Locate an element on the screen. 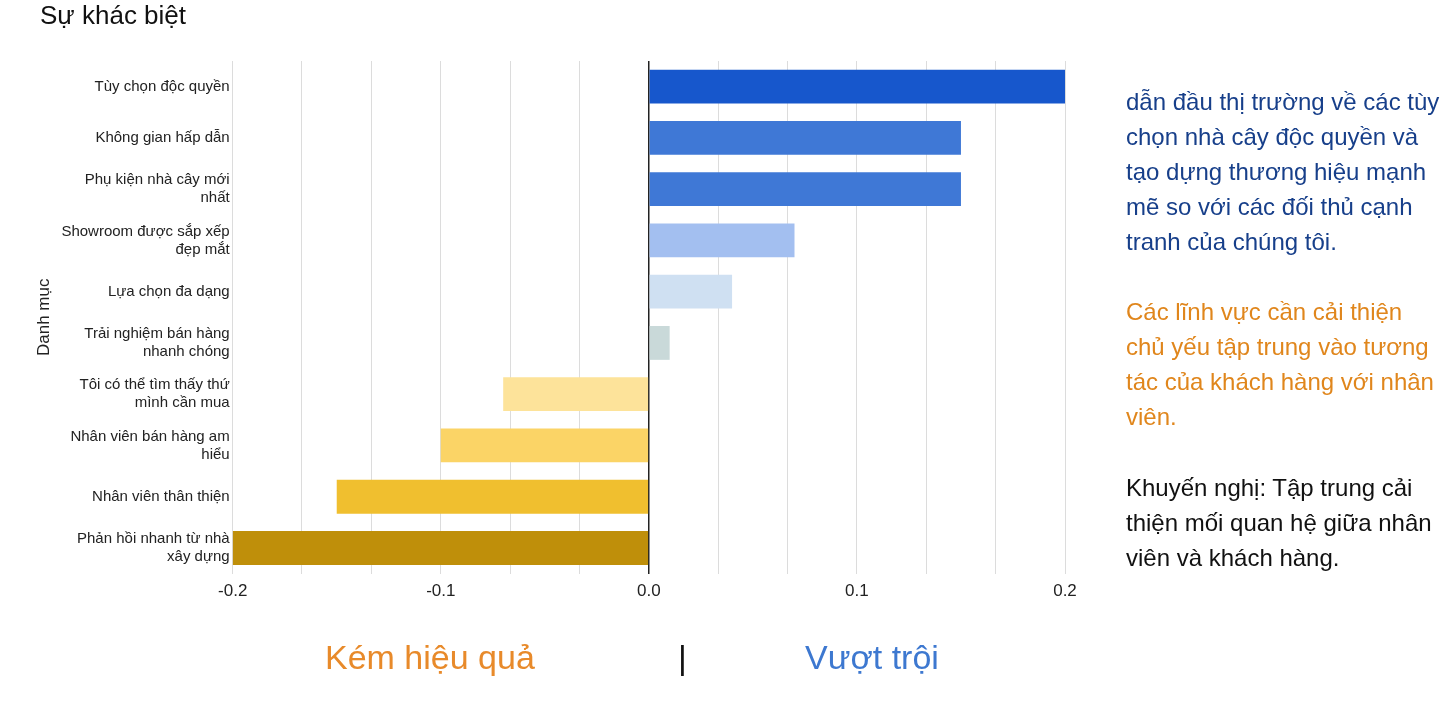 This screenshot has width=1456, height=720. y-tick-label: Phụ kiện nhà cây mới nhất is located at coordinates (157, 188).